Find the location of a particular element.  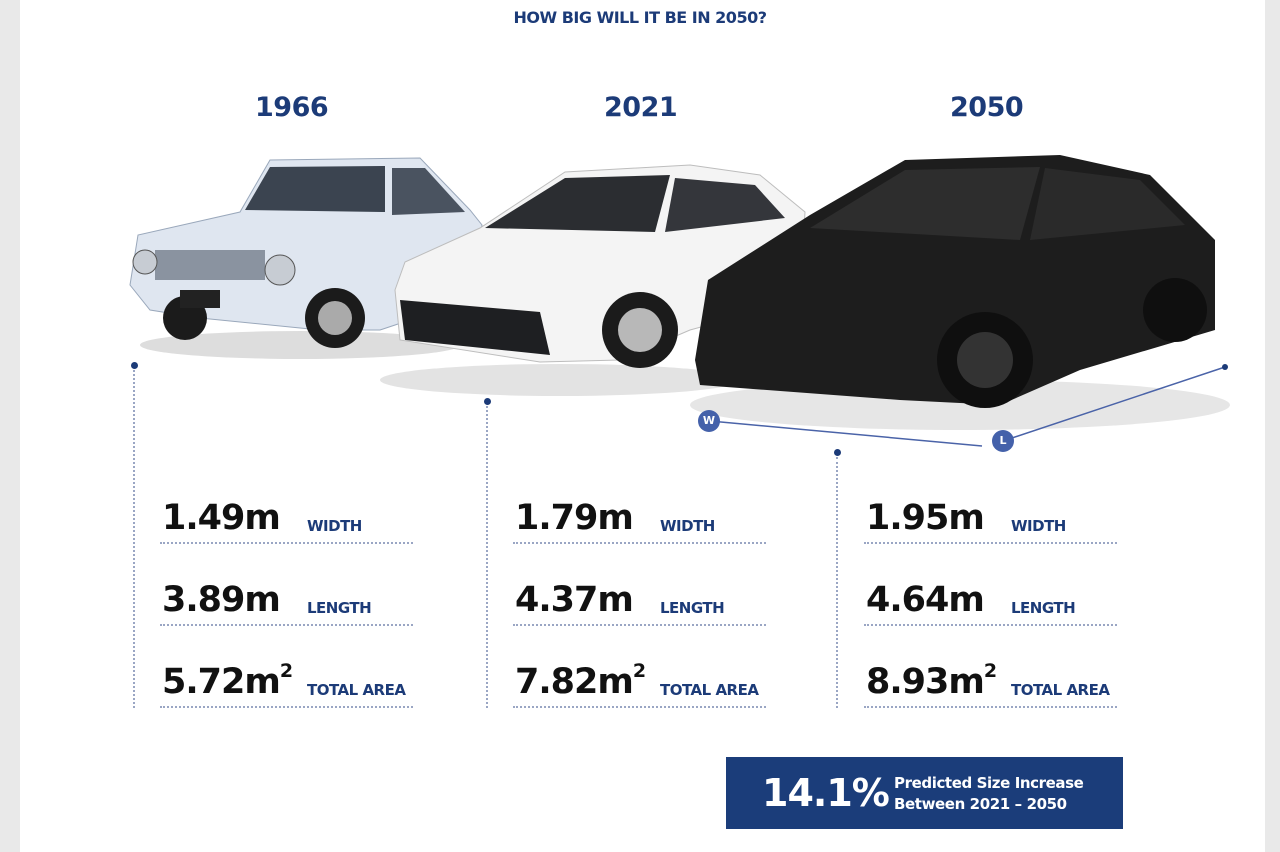

width-dimension-line is located at coordinates (846, 433).